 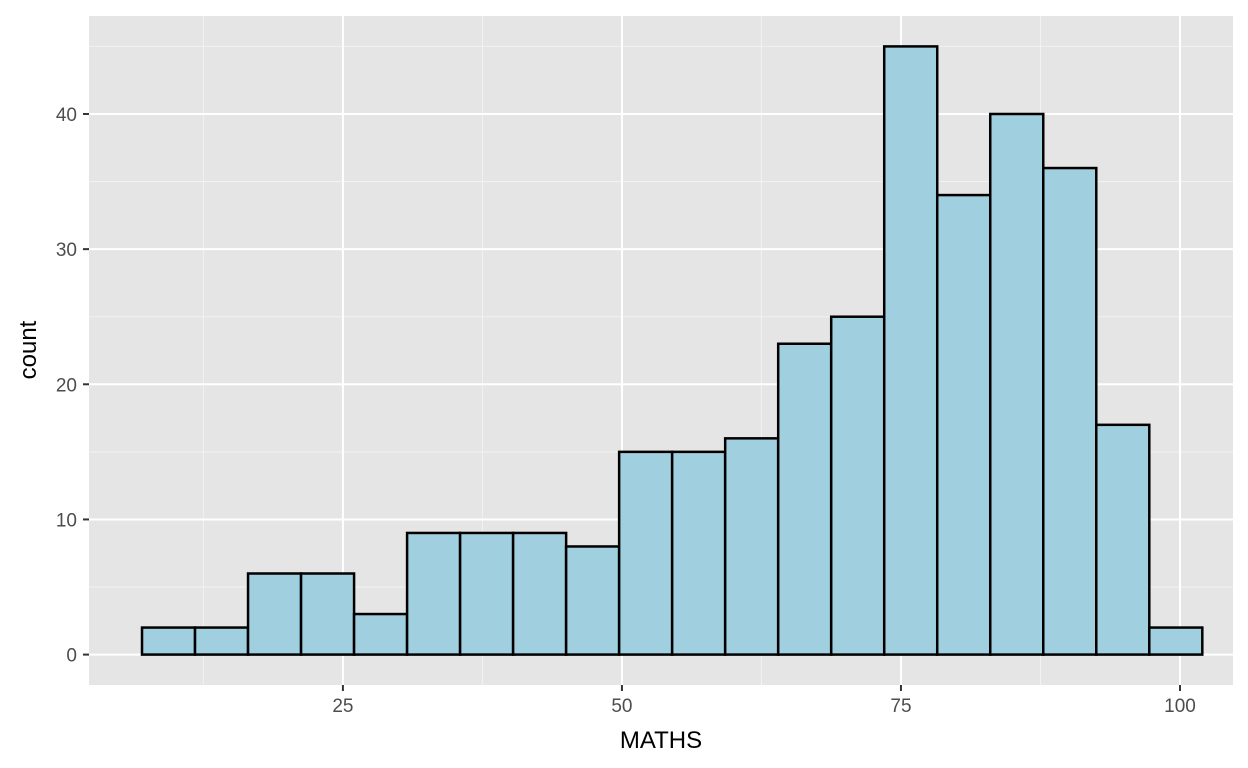 What do you see at coordinates (1180, 706) in the screenshot?
I see `x-tick-label: 100` at bounding box center [1180, 706].